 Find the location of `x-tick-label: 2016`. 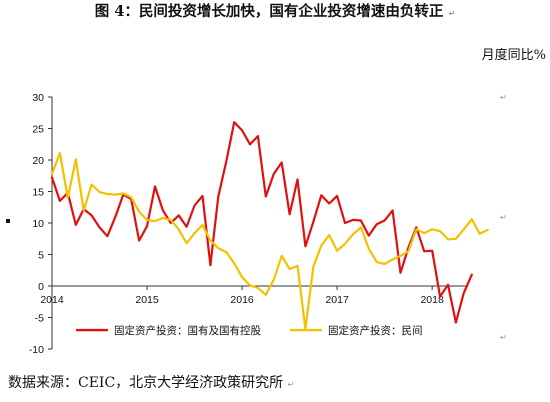

x-tick-label: 2016 is located at coordinates (242, 300).